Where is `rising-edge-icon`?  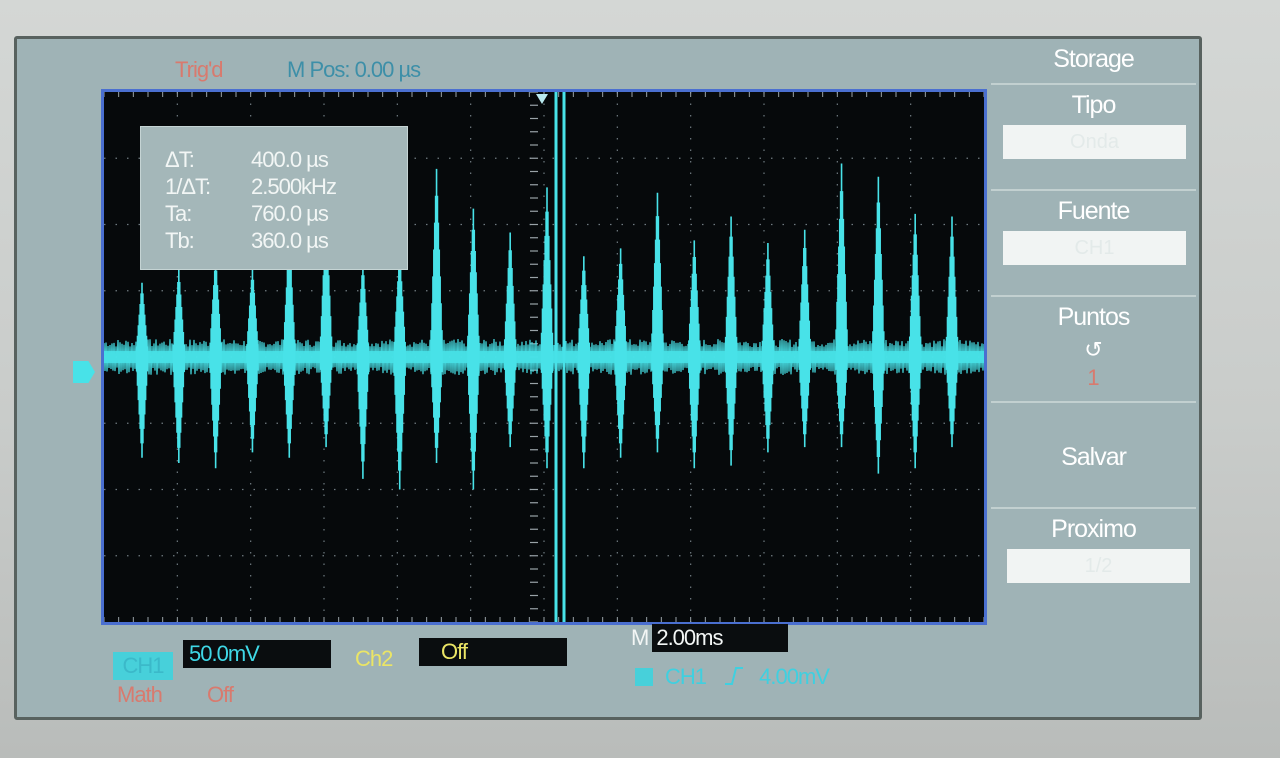
rising-edge-icon is located at coordinates (734, 676).